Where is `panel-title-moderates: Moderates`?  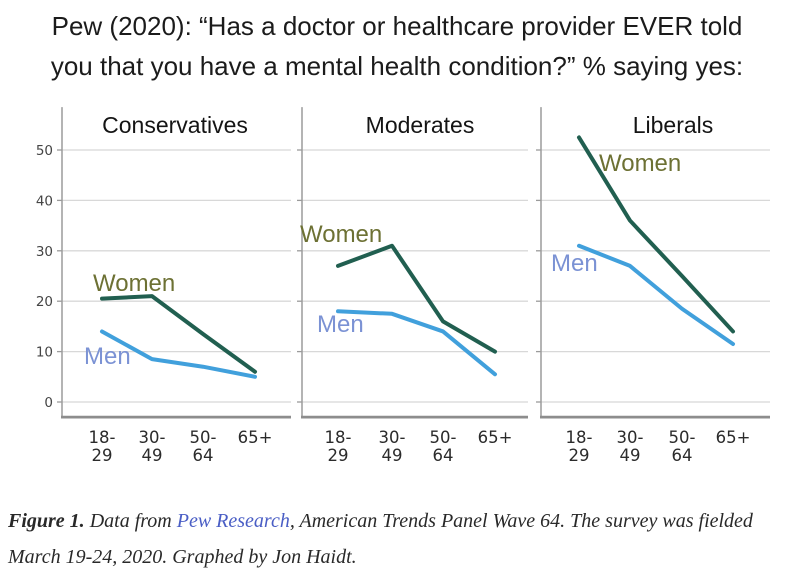
panel-title-moderates: Moderates is located at coordinates (420, 125).